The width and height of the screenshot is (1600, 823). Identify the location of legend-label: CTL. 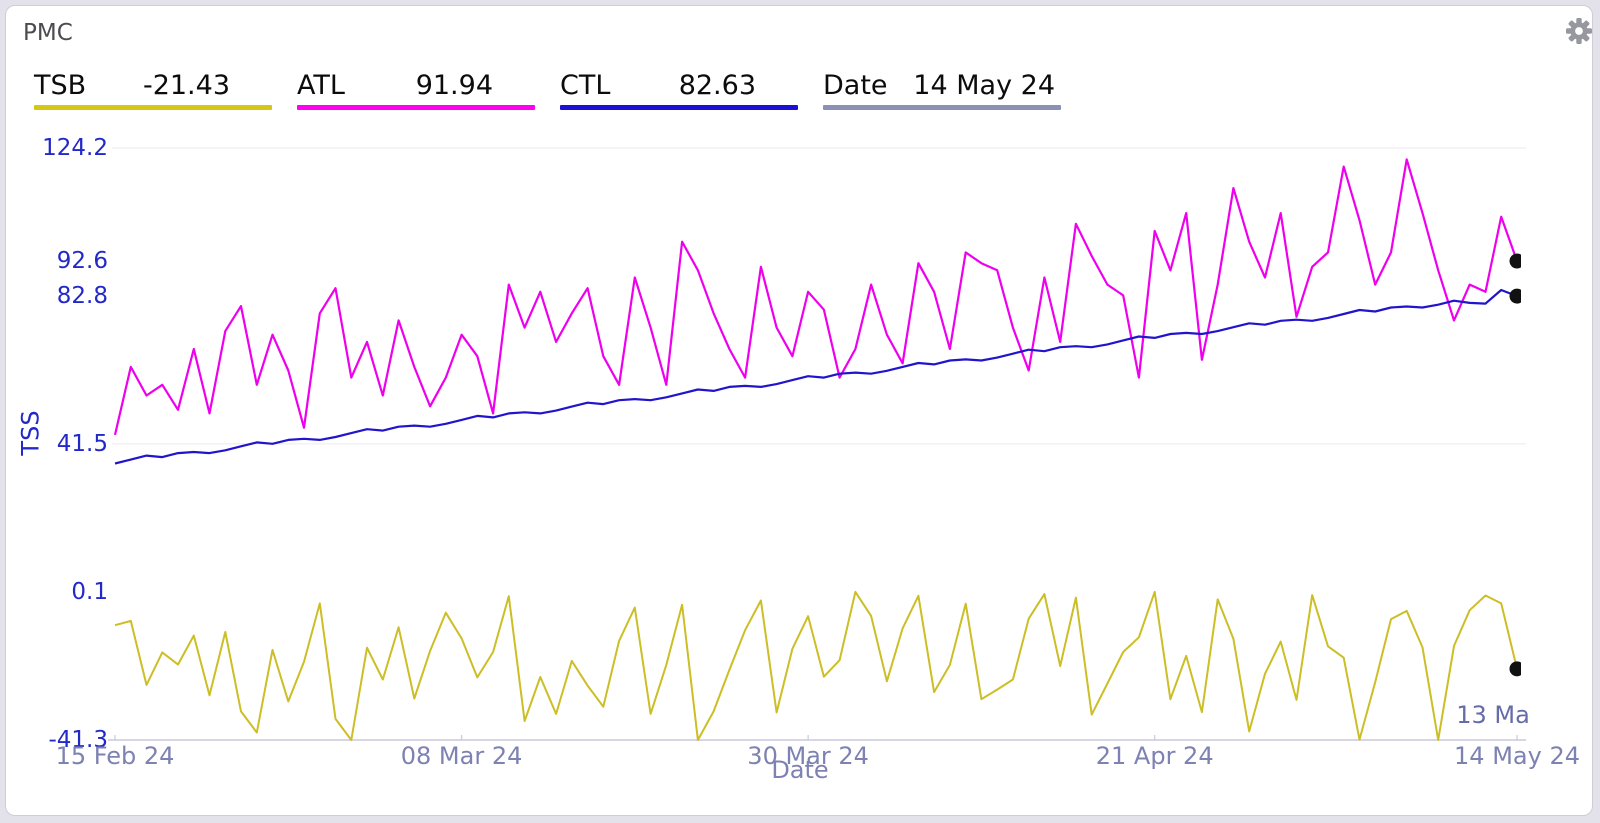
(585, 85).